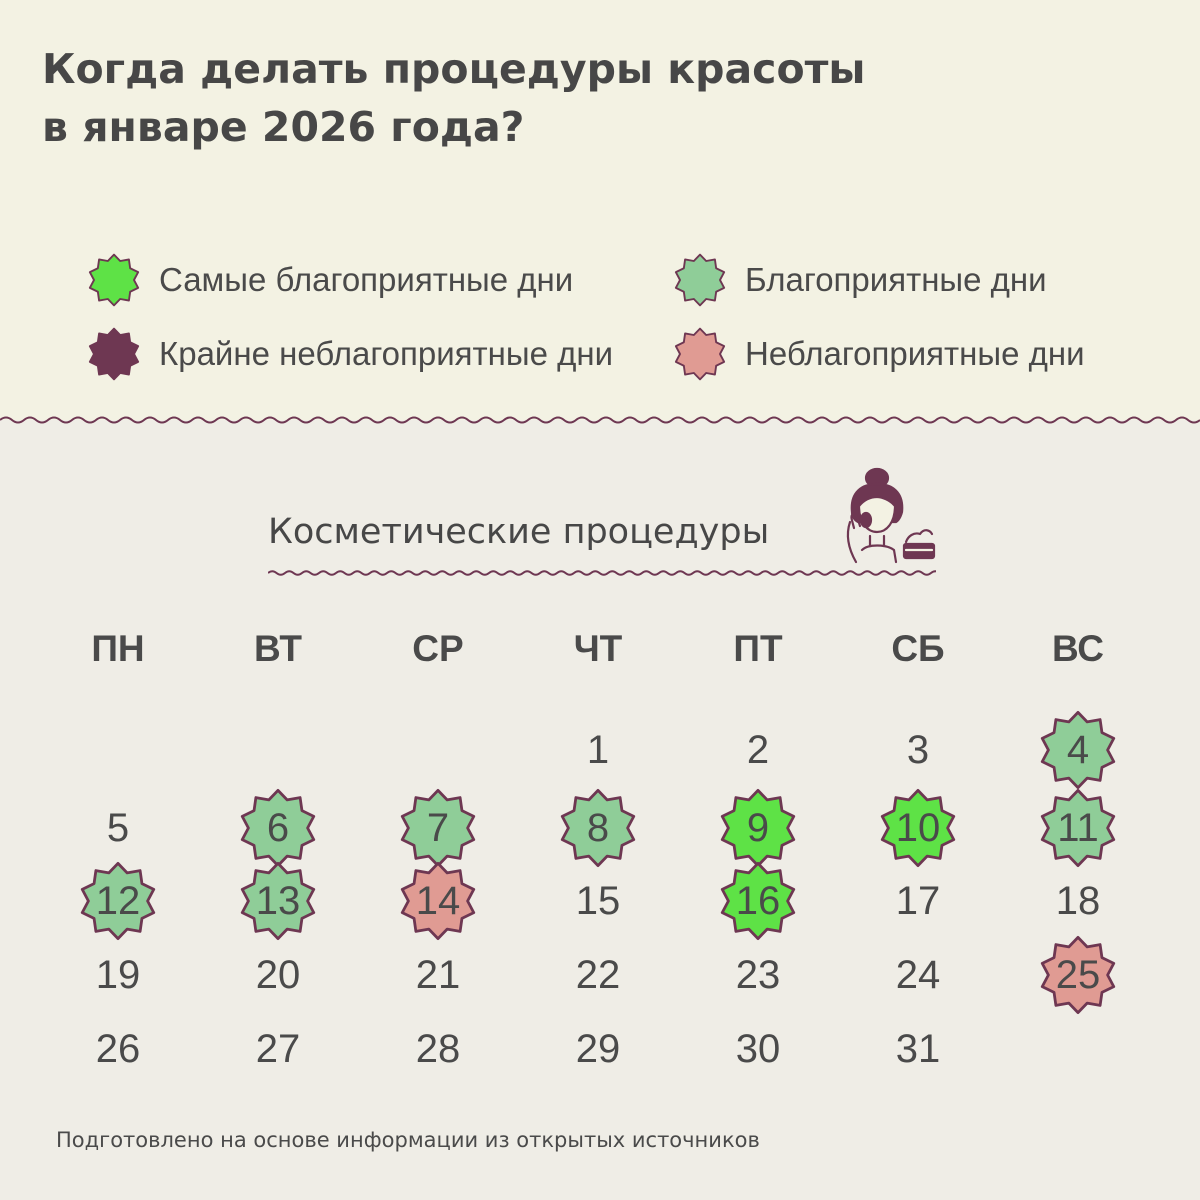 The width and height of the screenshot is (1200, 1200). I want to click on day-1: 1, so click(598, 750).